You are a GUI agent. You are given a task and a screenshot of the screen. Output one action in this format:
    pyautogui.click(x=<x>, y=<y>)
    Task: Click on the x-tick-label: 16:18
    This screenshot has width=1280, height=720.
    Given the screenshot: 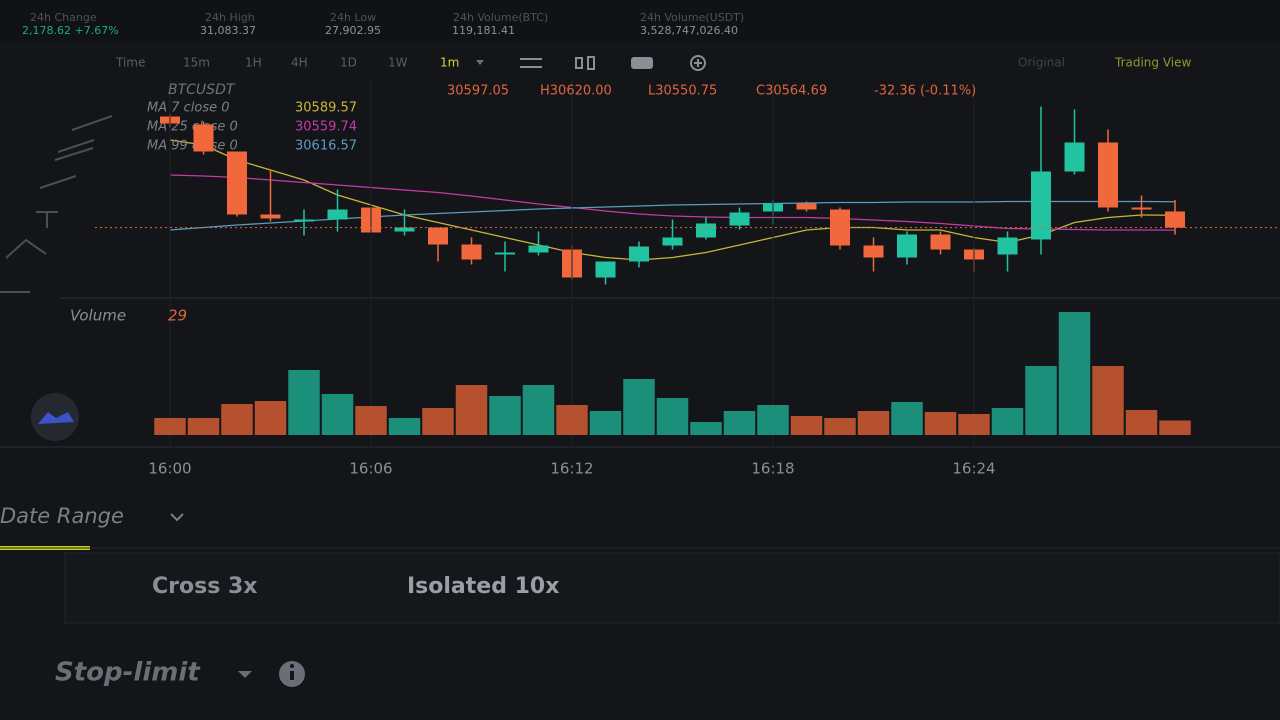 What is the action you would take?
    pyautogui.click(x=772, y=469)
    